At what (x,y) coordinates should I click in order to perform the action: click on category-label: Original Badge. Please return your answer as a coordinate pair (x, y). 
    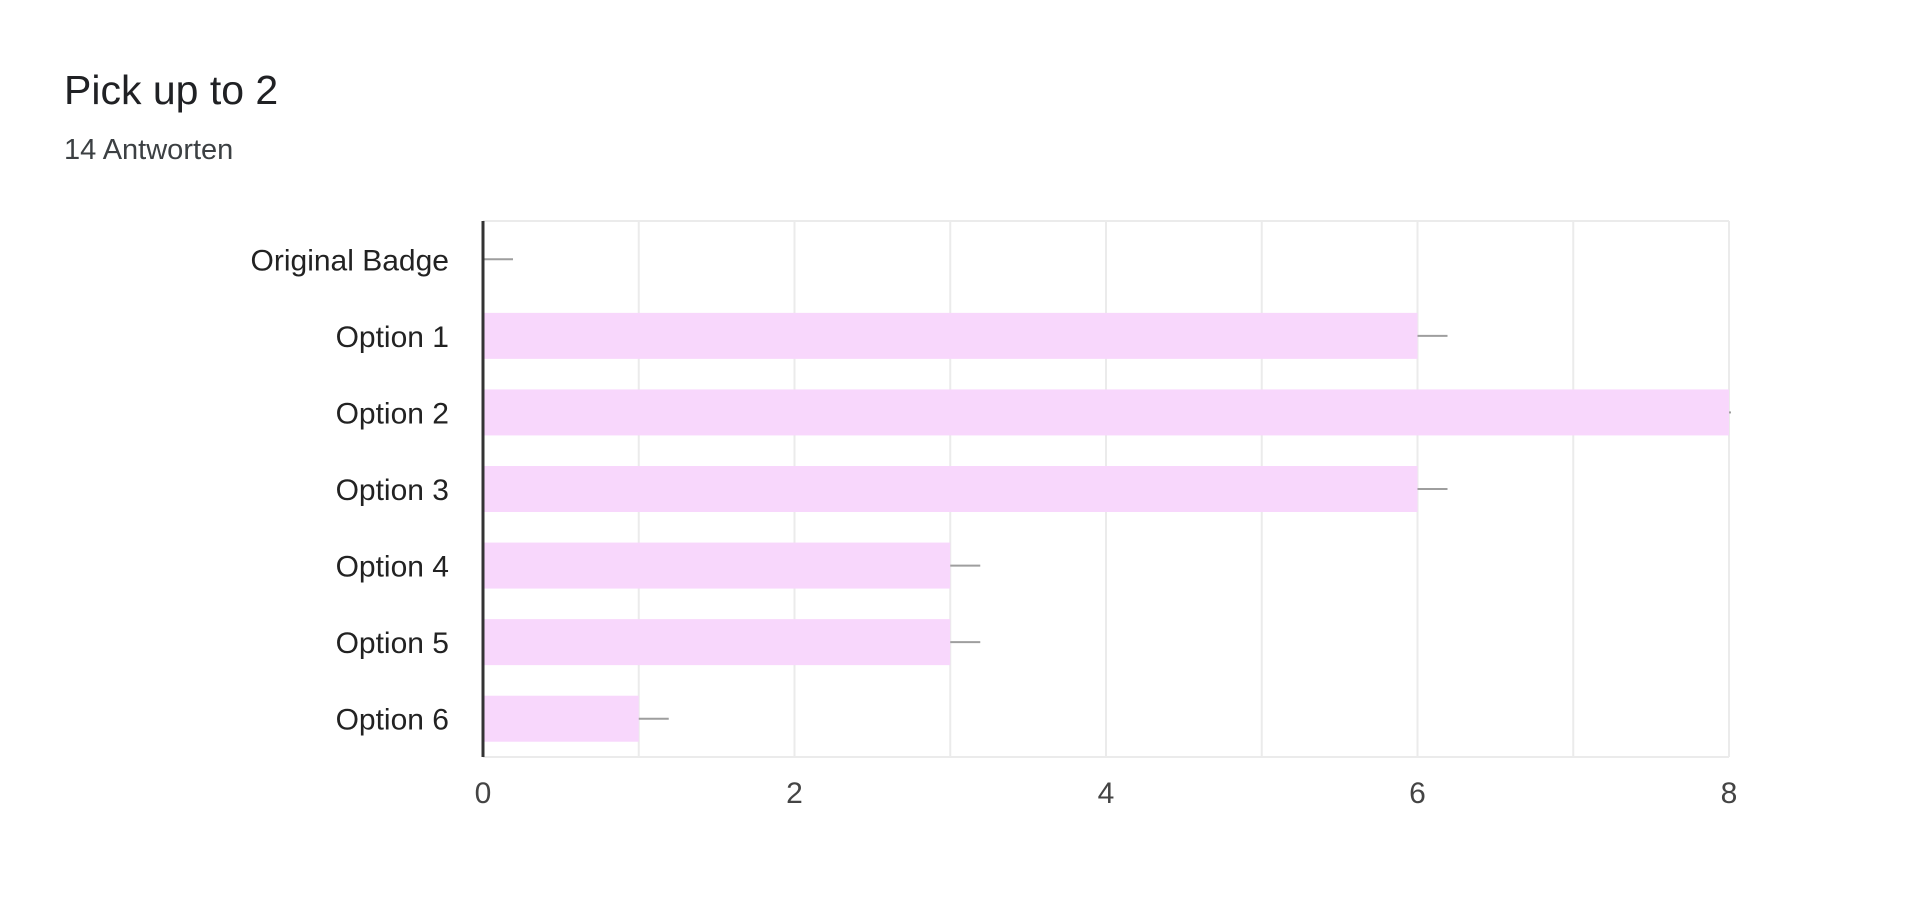
    Looking at the image, I should click on (350, 260).